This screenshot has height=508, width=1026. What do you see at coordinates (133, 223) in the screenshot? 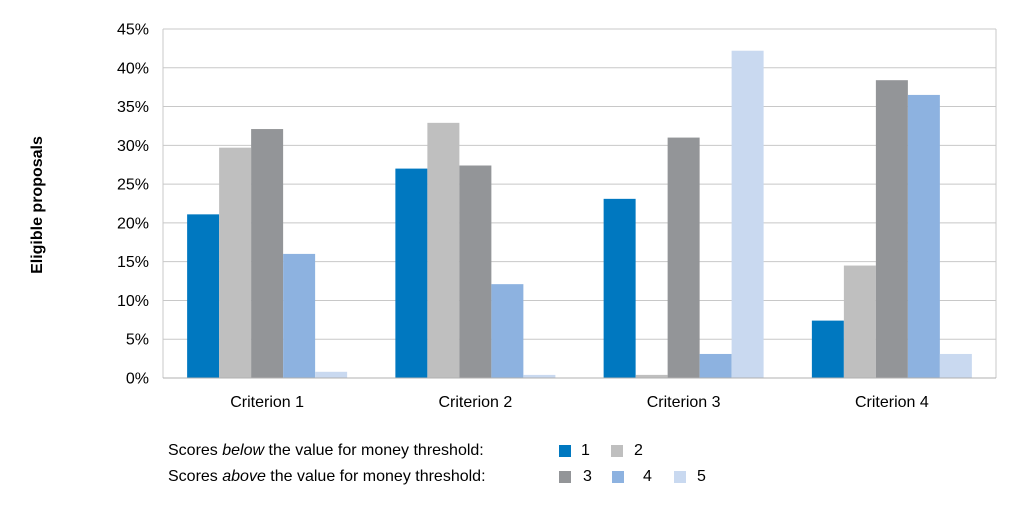
I see `y-tick-label: 20%` at bounding box center [133, 223].